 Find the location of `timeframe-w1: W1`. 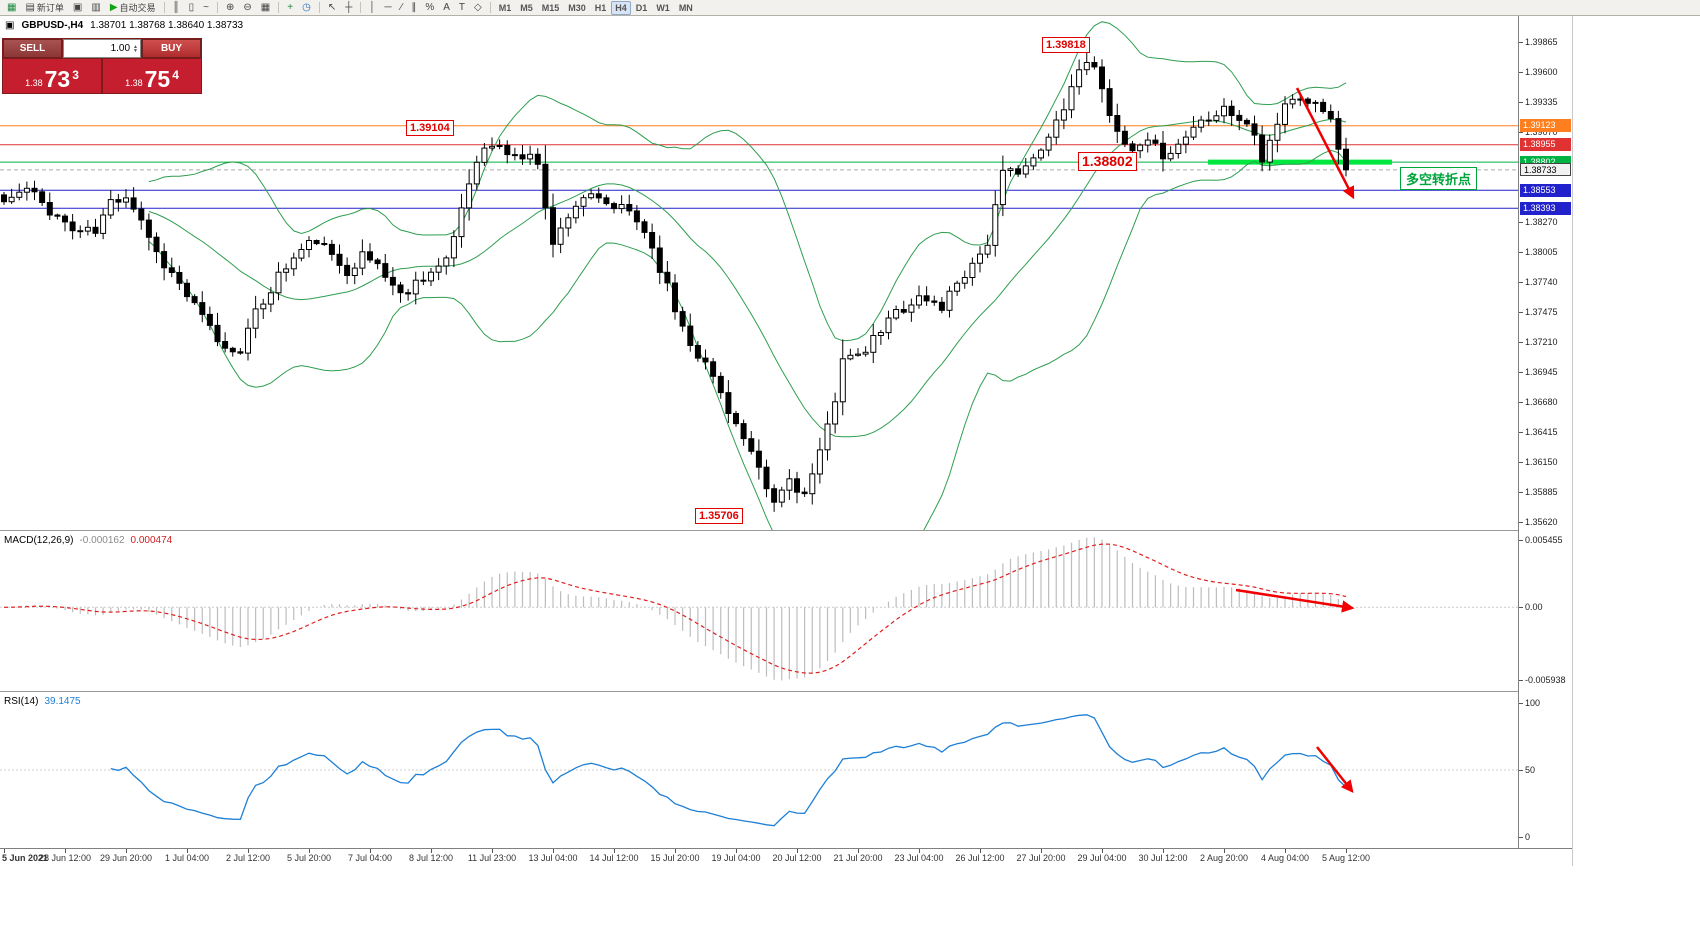

timeframe-w1: W1 is located at coordinates (663, 8).